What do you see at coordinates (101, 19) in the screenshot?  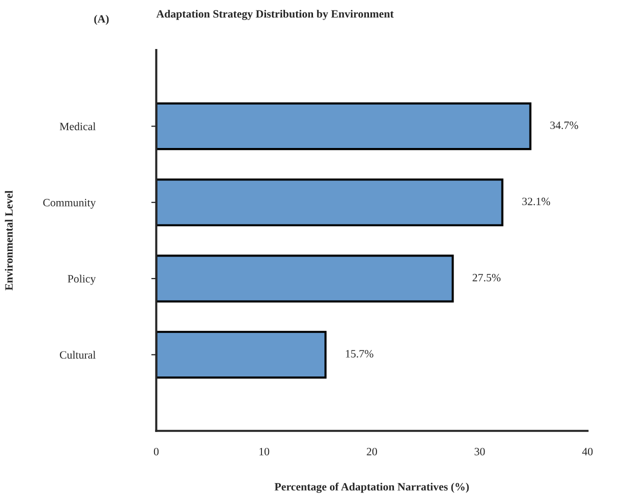 I see `text: (A)` at bounding box center [101, 19].